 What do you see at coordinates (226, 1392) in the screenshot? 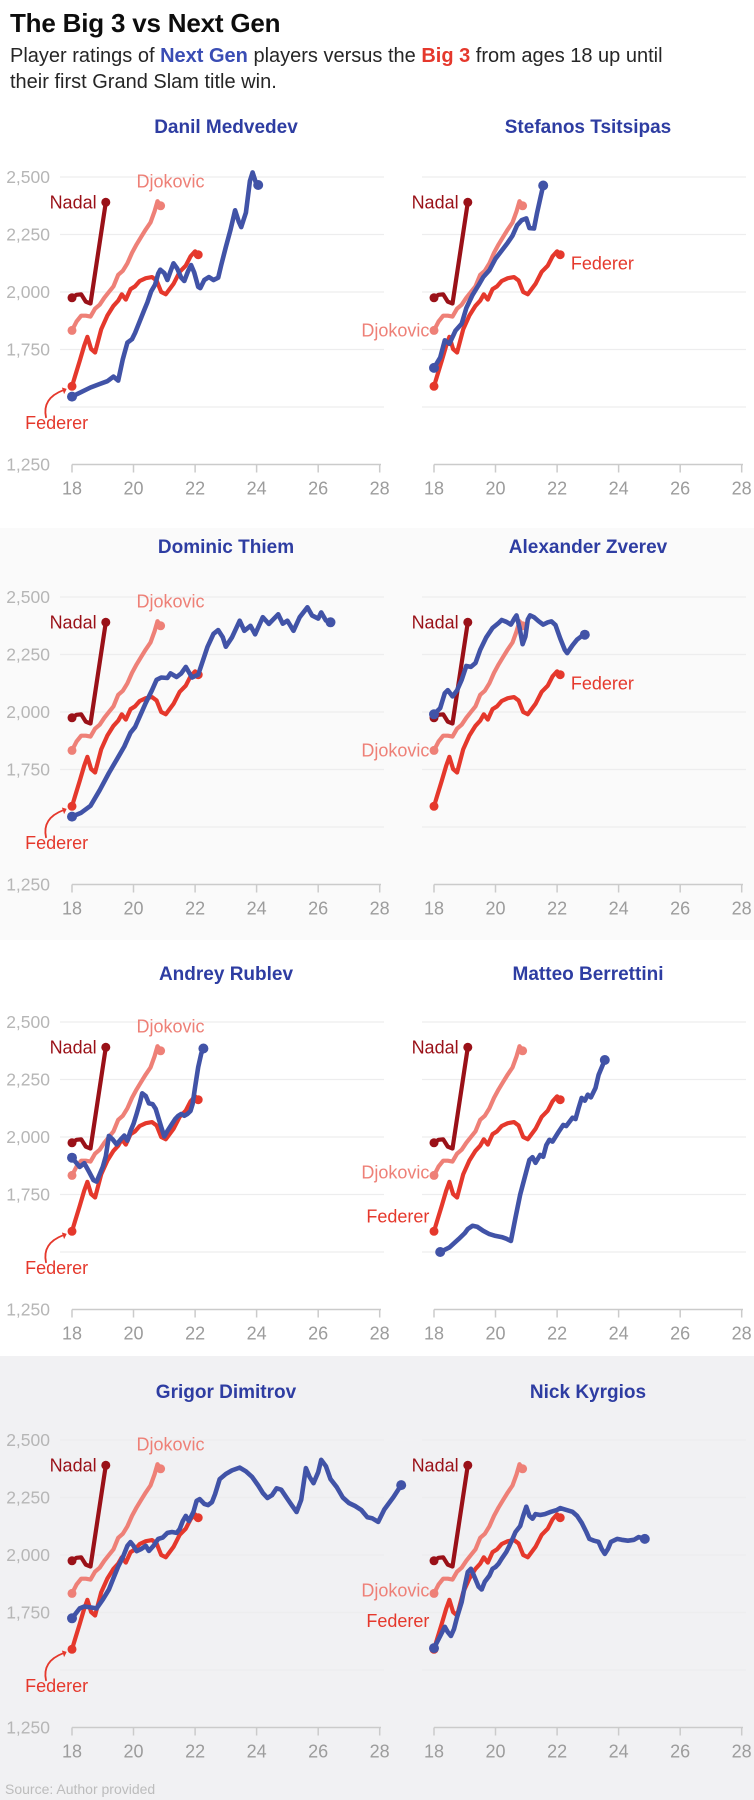
I see `panel-title: Grigor Dimitrov` at bounding box center [226, 1392].